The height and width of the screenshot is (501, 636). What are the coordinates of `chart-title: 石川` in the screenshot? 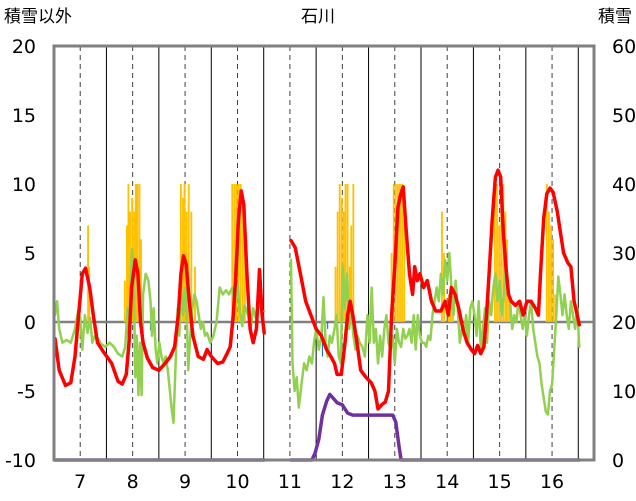 It's located at (318, 17).